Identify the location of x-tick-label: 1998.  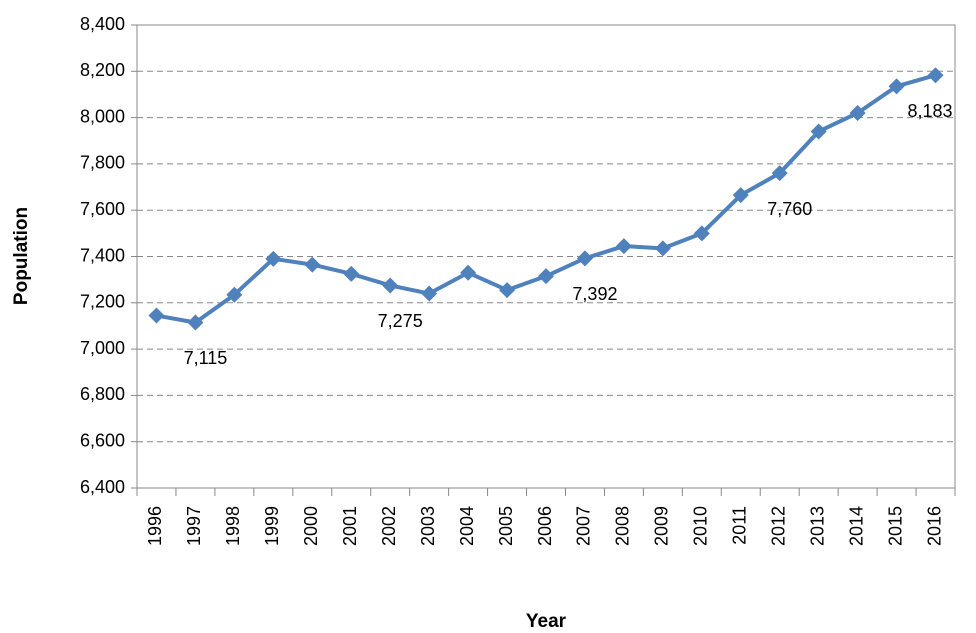
(233, 526).